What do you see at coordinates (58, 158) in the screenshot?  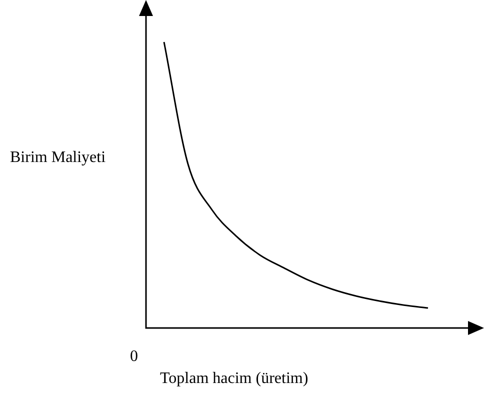 I see `y-axis-title: Birim Maliyeti` at bounding box center [58, 158].